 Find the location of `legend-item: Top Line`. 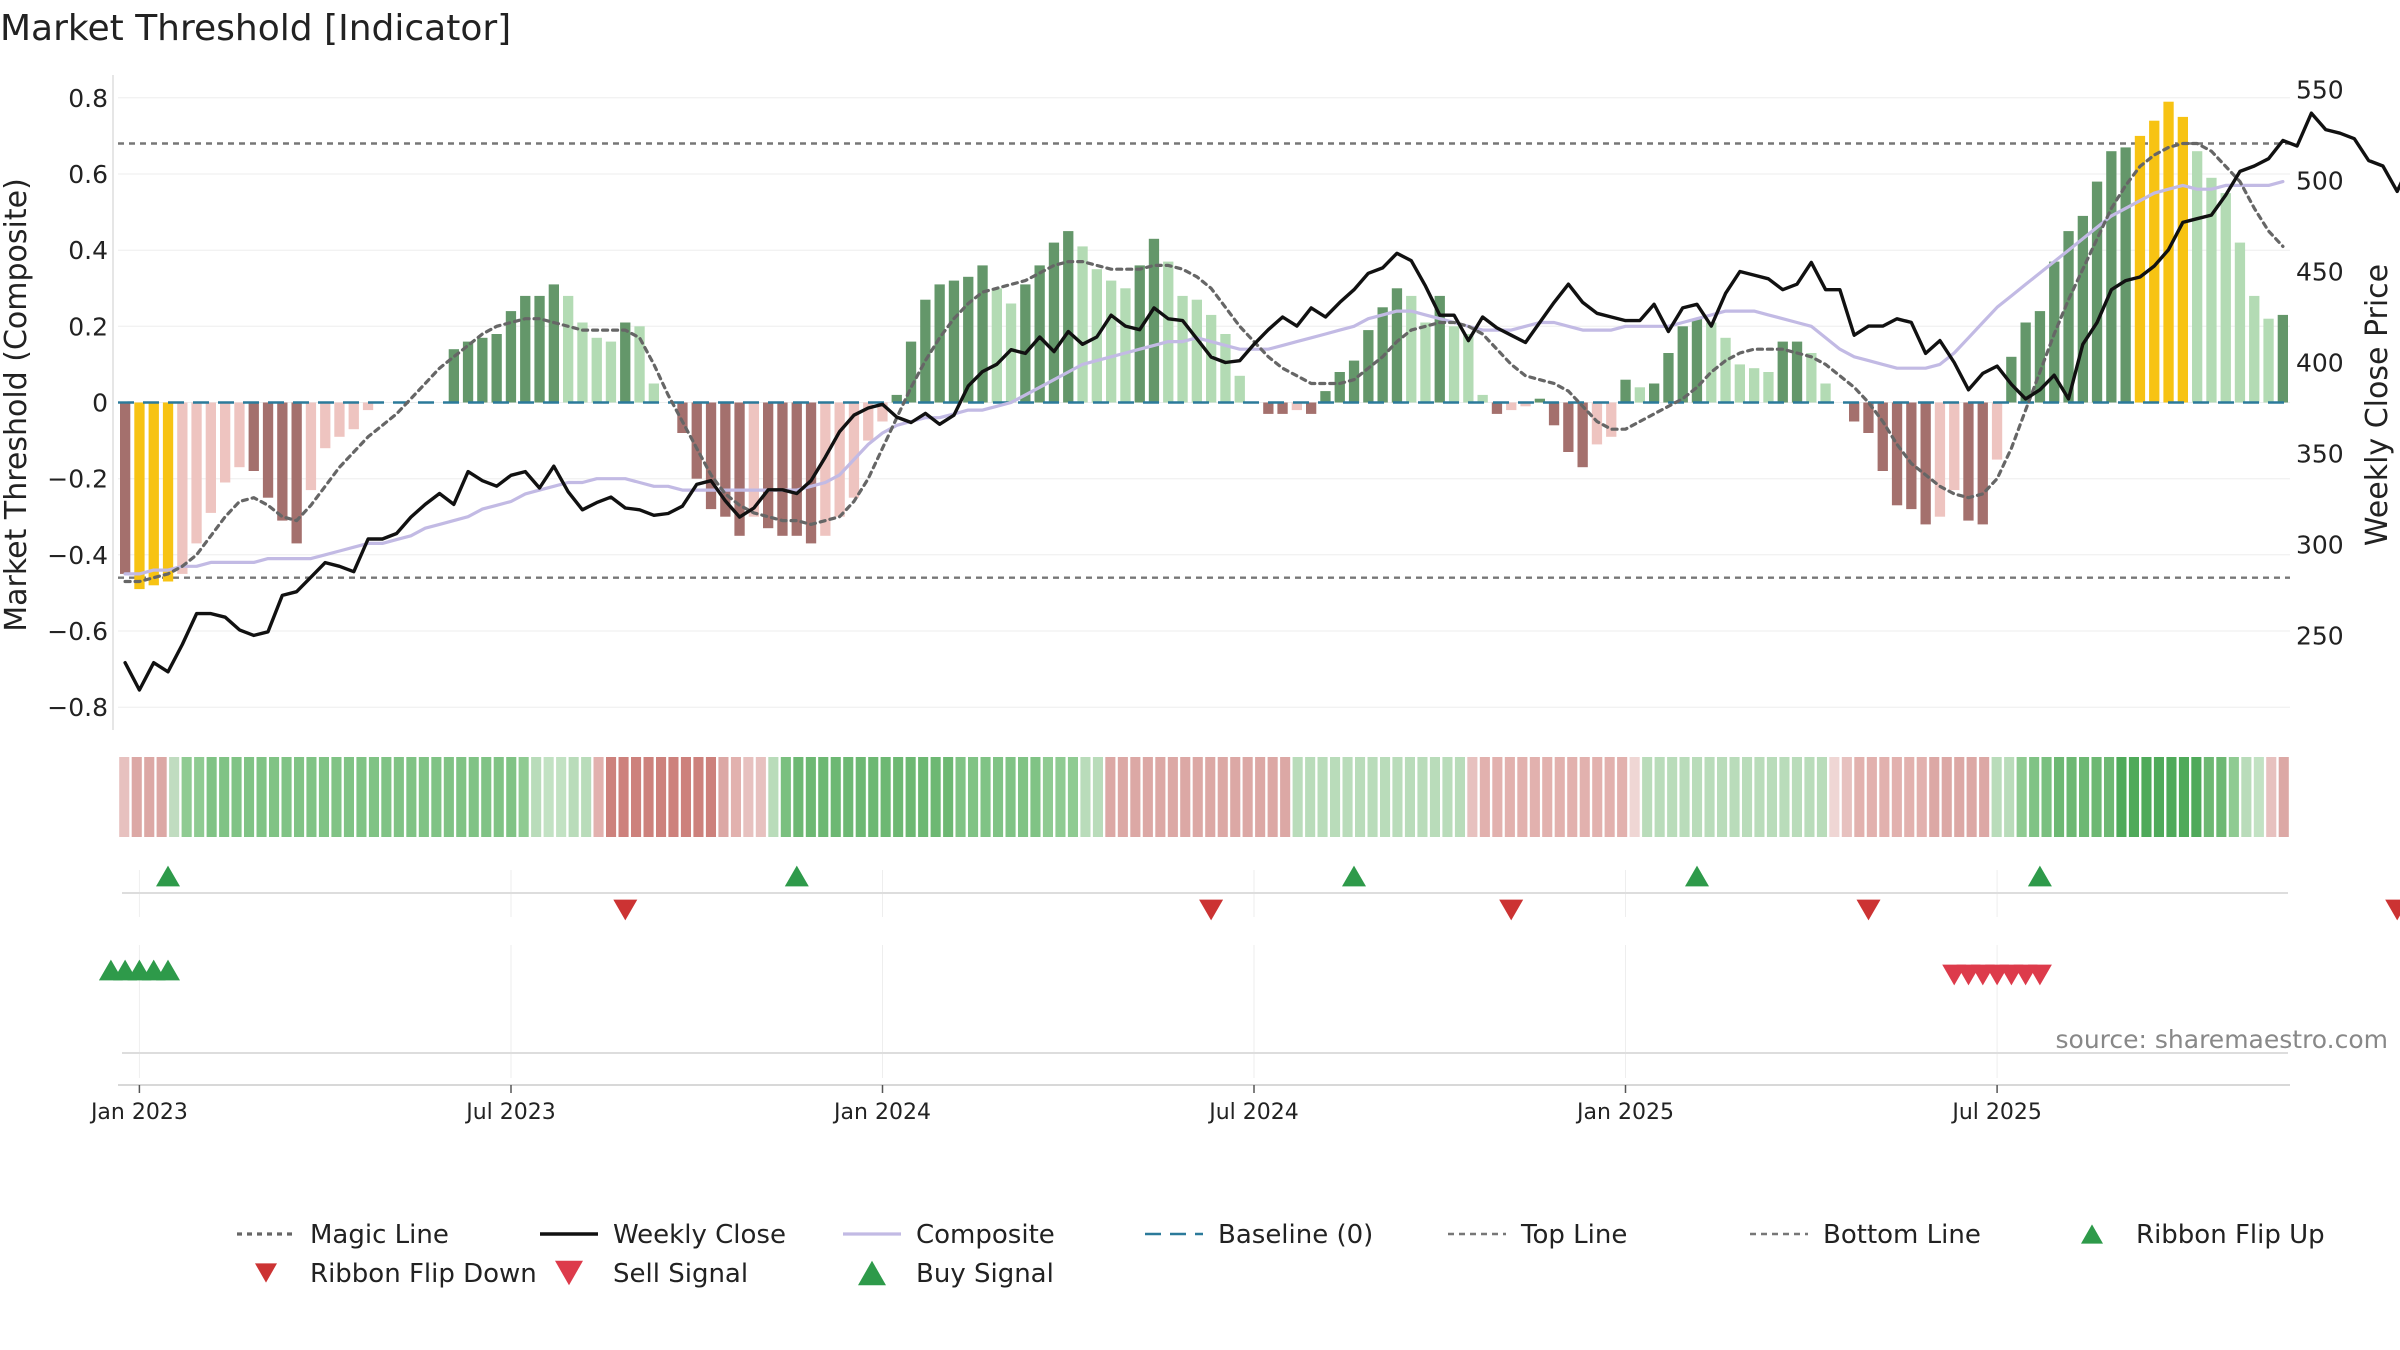

legend-item: Top Line is located at coordinates (1537, 1235).